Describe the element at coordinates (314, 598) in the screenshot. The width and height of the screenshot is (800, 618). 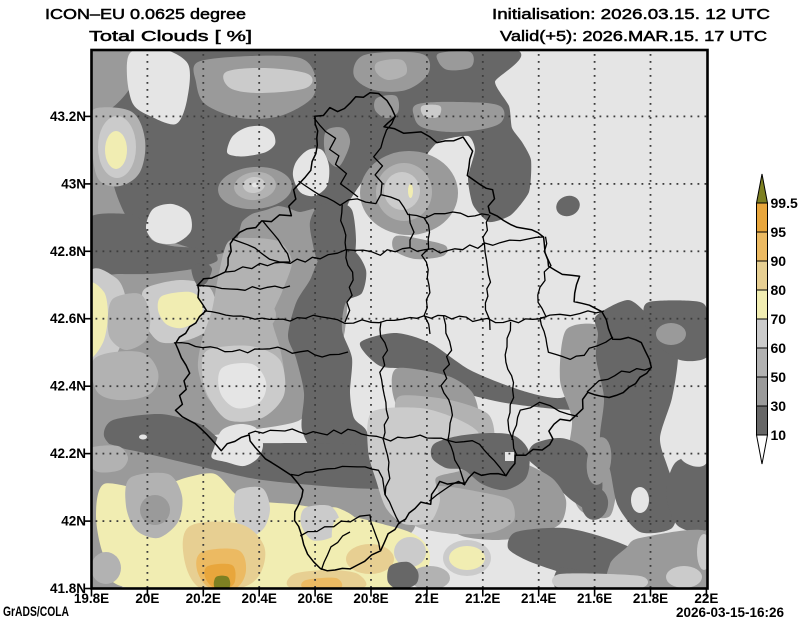
I see `svg-text: 20.6E` at that location.